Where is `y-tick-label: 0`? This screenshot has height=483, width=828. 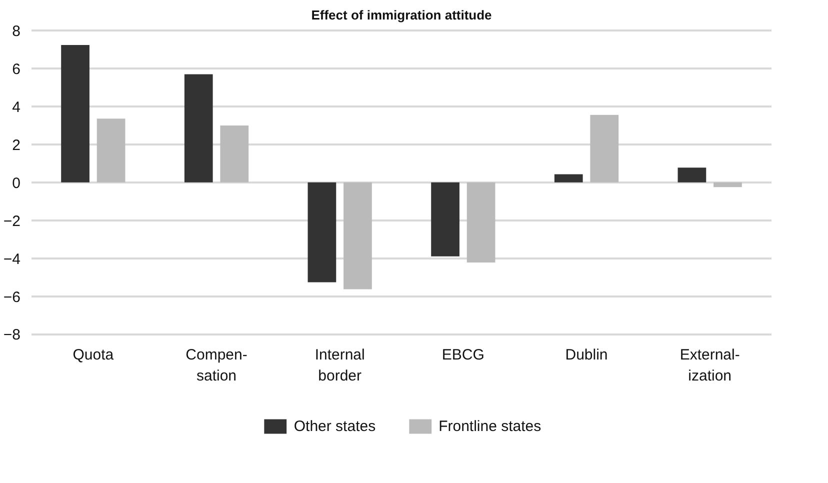 y-tick-label: 0 is located at coordinates (16, 183).